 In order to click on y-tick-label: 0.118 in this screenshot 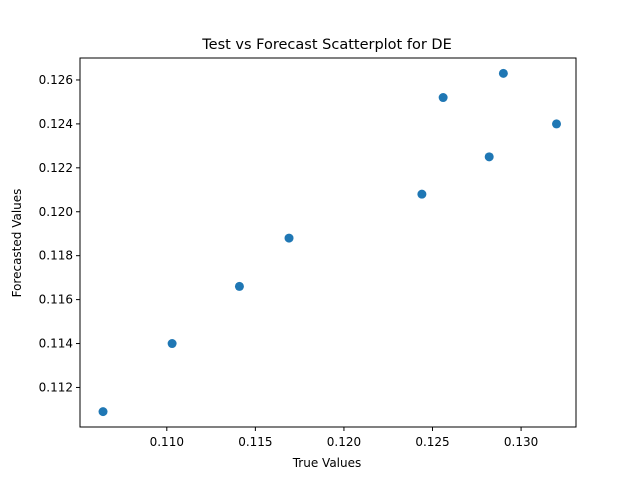, I will do `click(56, 256)`.